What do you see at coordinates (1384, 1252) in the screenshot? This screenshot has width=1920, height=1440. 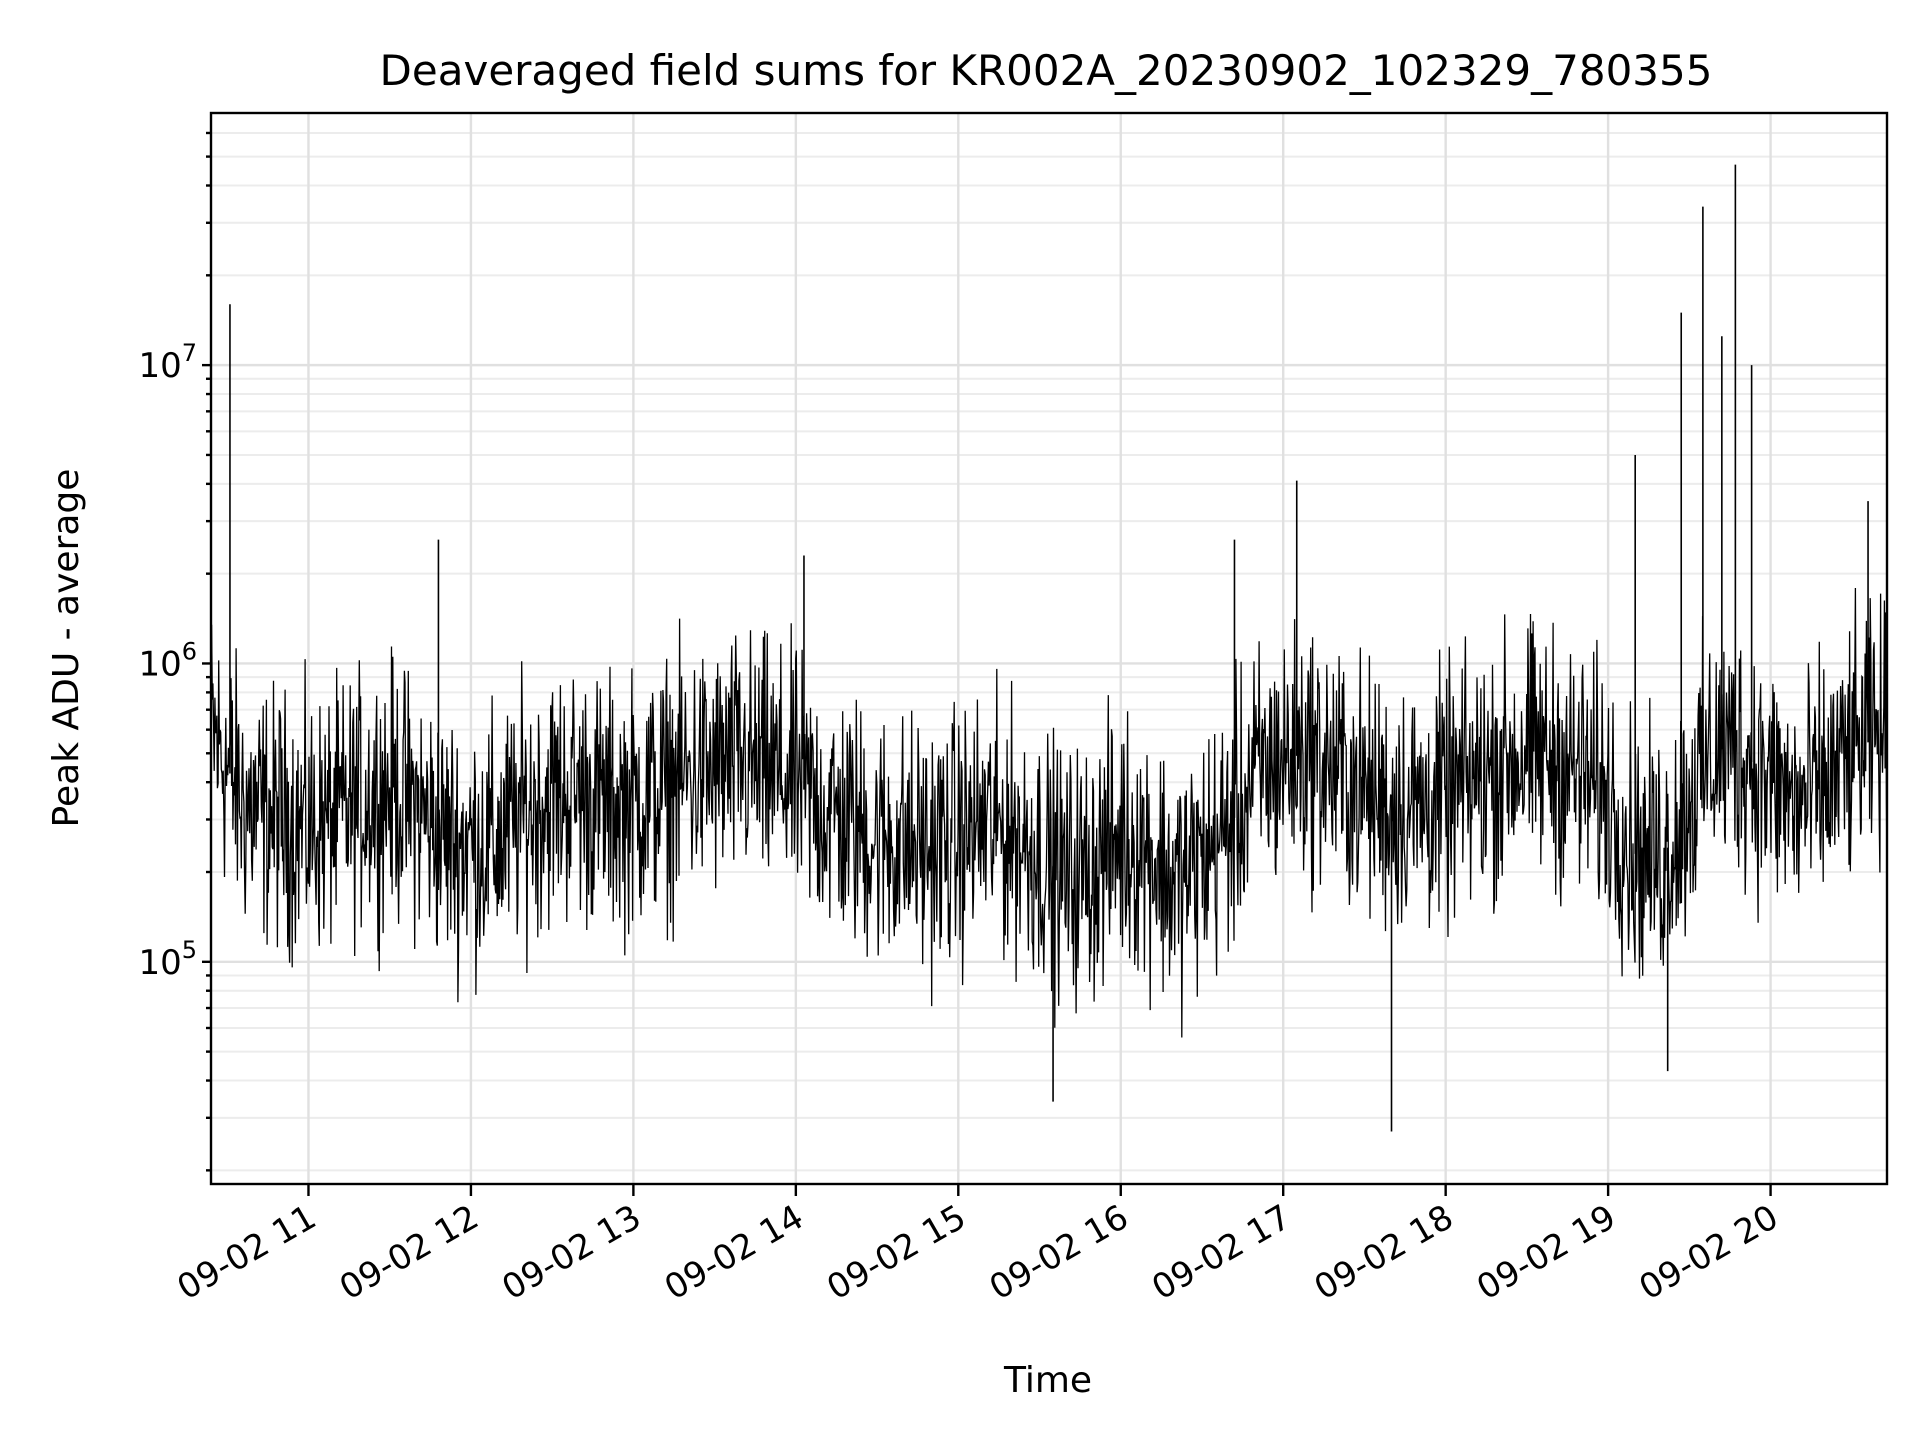 I see `x-tick-label: 09-02 18` at bounding box center [1384, 1252].